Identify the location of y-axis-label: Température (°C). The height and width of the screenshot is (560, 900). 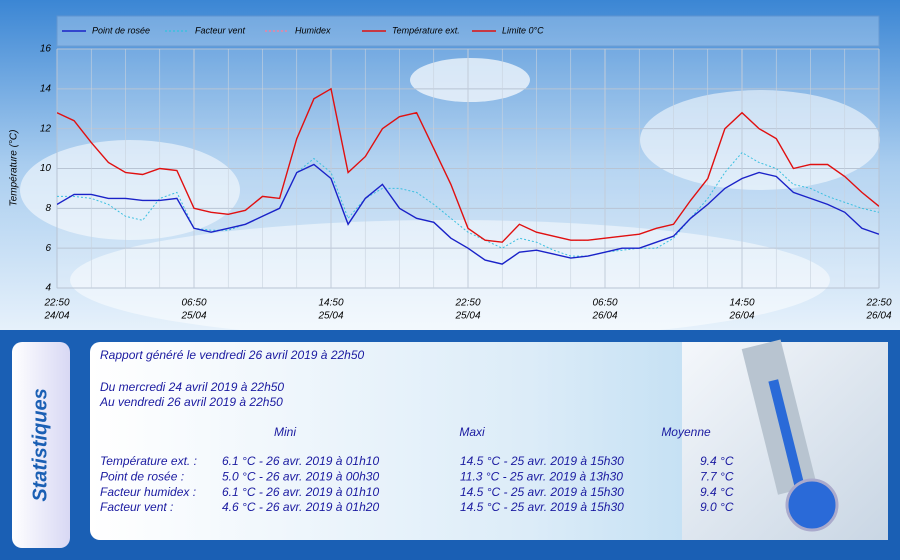
(14, 168).